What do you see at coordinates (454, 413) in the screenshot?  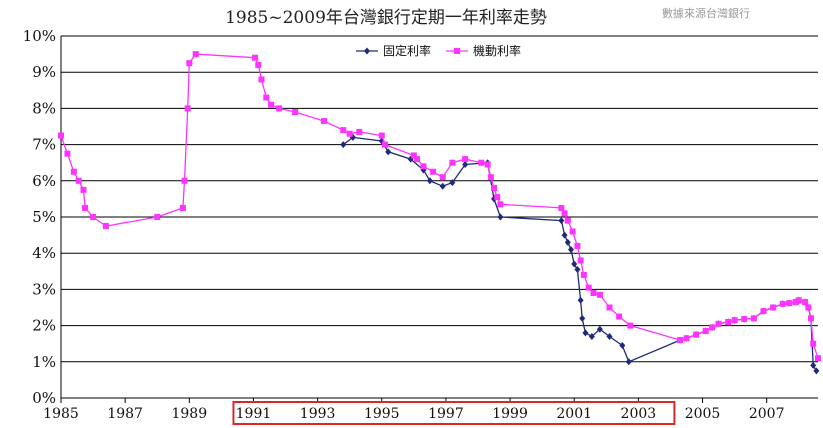 I see `highlight-box` at bounding box center [454, 413].